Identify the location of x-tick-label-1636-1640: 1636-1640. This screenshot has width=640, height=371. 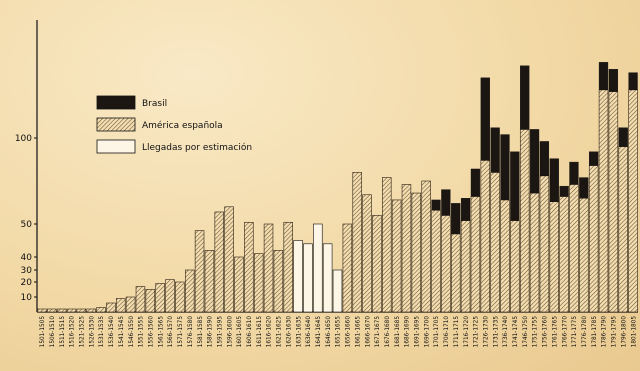
(308, 332).